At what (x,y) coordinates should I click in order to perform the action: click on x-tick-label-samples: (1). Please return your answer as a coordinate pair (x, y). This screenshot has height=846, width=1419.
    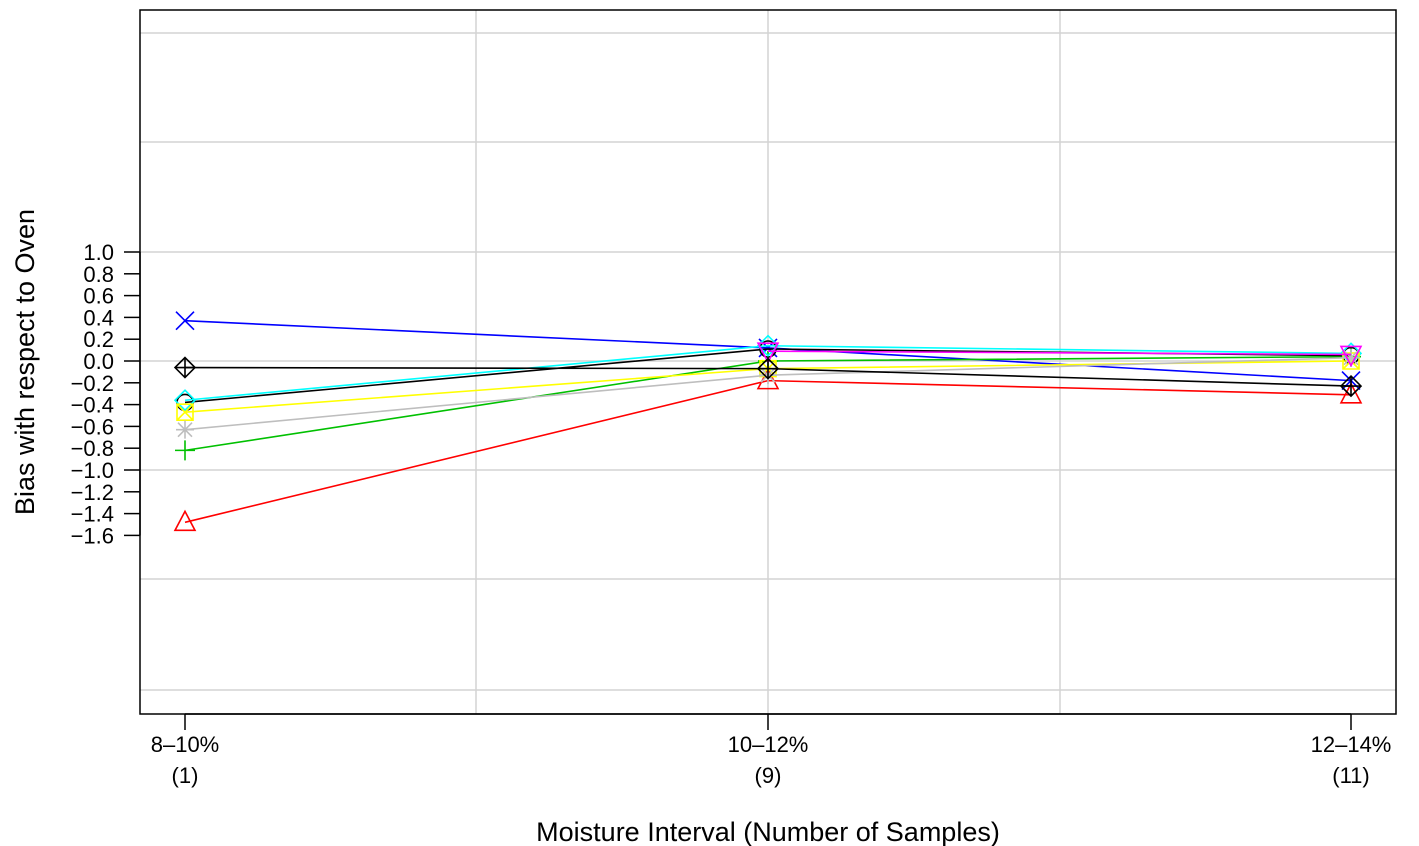
    Looking at the image, I should click on (185, 775).